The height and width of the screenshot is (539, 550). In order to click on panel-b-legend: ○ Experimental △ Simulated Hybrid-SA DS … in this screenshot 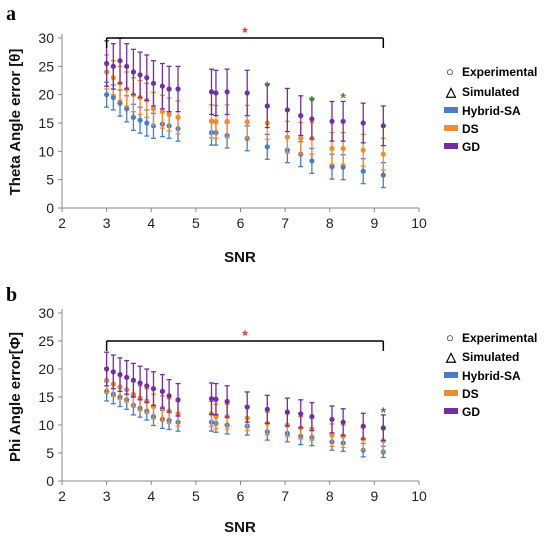, I will do `click(490, 374)`.